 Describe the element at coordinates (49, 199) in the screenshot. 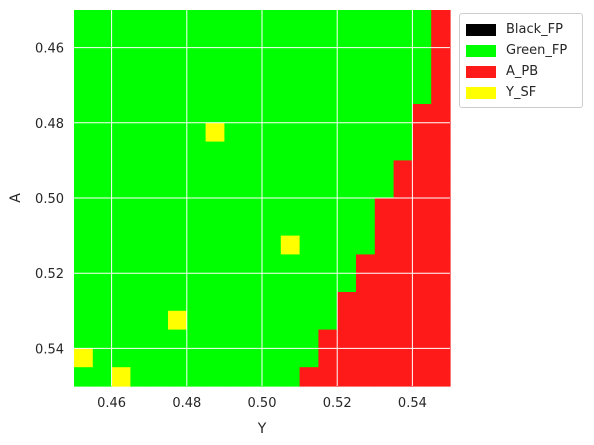

I see `y-tick-label: 0.50` at that location.